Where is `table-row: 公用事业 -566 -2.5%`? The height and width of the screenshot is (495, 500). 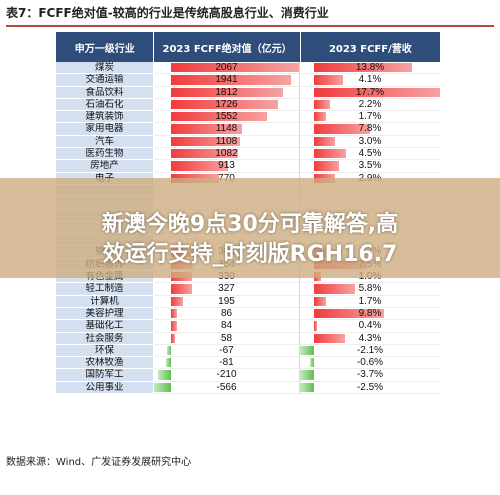
table-row: 公用事业 -566 -2.5% is located at coordinates (248, 388).